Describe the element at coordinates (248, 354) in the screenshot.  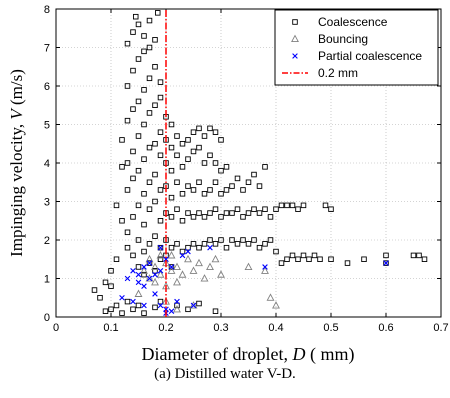
I see `x-axis-title: Diameter of droplet, D ( mm)` at that location.